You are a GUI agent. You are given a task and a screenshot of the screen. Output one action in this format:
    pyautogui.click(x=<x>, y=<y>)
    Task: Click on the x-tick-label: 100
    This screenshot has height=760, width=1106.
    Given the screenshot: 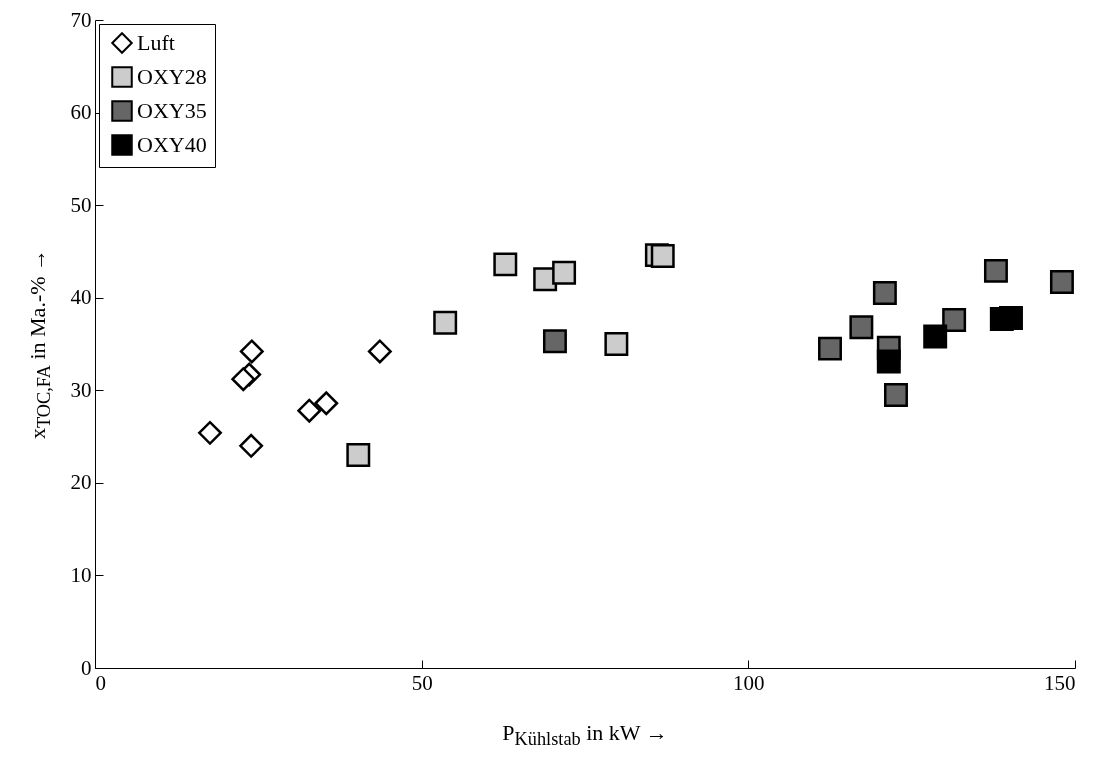 What is the action you would take?
    pyautogui.click(x=749, y=682)
    